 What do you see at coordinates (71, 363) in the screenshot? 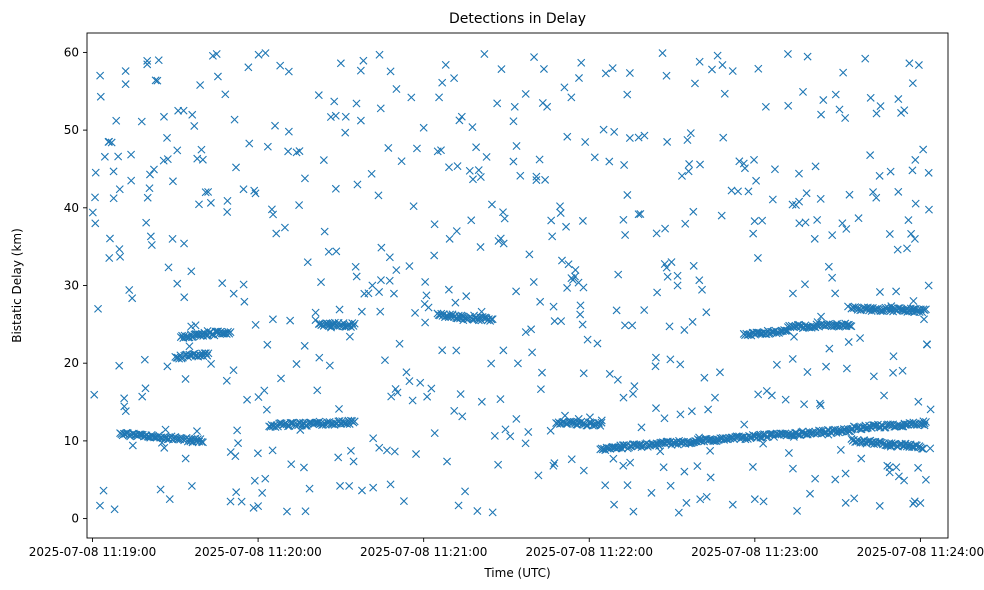
I see `y-tick-label: 20` at bounding box center [71, 363].